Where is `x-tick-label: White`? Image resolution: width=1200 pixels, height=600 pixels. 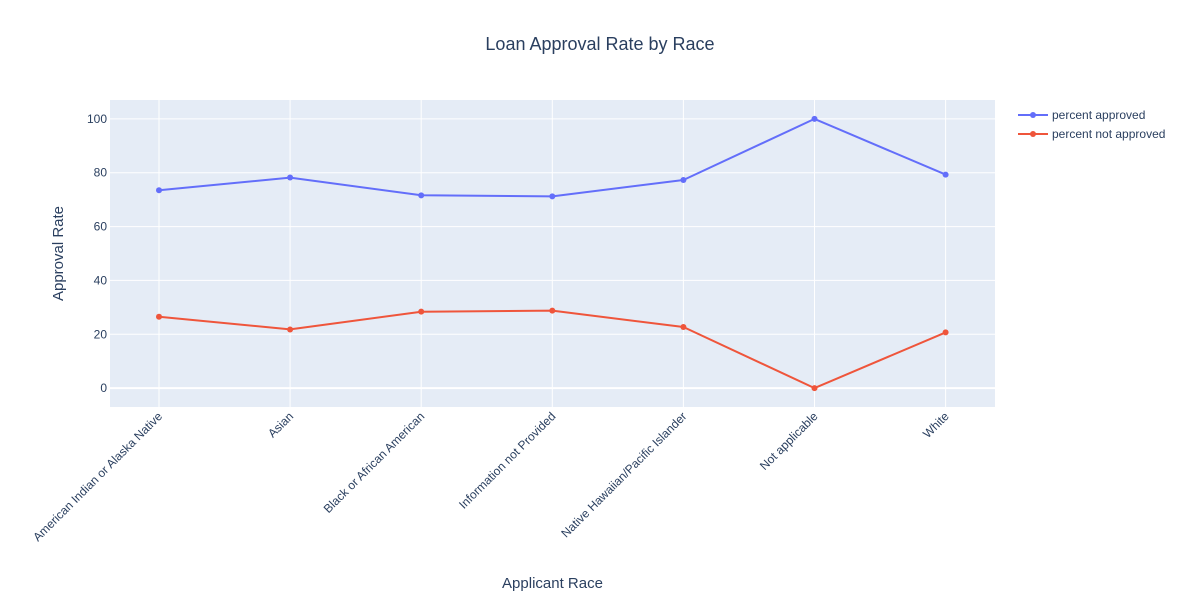
x-tick-label: White is located at coordinates (936, 425).